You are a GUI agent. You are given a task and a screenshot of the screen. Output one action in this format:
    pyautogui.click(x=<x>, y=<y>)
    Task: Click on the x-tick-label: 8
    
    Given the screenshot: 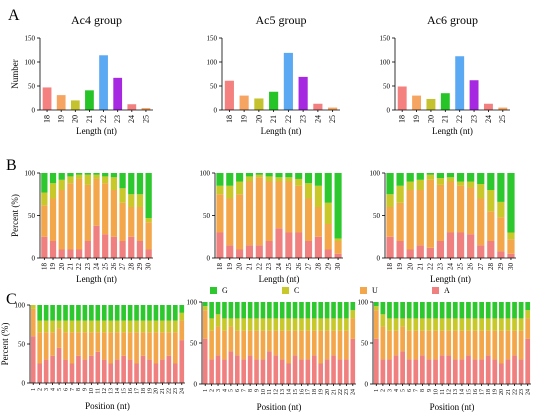 What is the action you would take?
    pyautogui.click(x=79, y=389)
    